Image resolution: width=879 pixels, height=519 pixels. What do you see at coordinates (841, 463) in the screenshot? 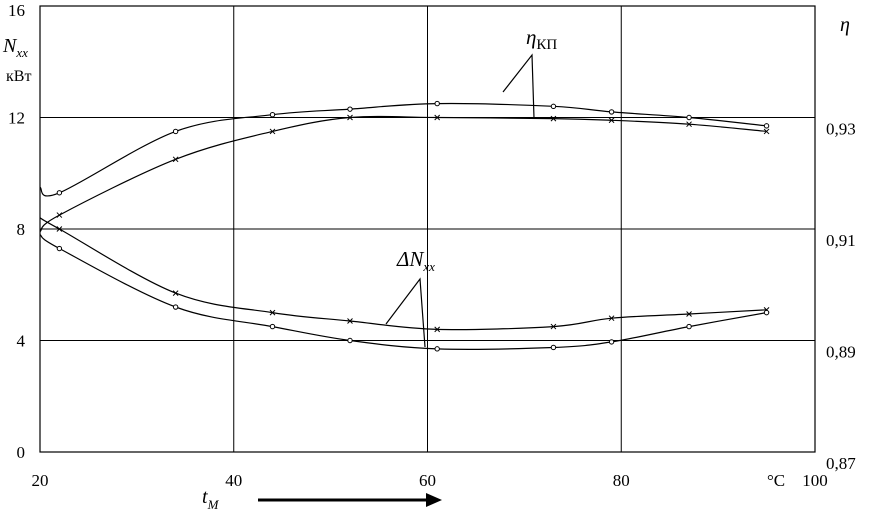
I see `y-right-tick-label: 0,87` at bounding box center [841, 463].